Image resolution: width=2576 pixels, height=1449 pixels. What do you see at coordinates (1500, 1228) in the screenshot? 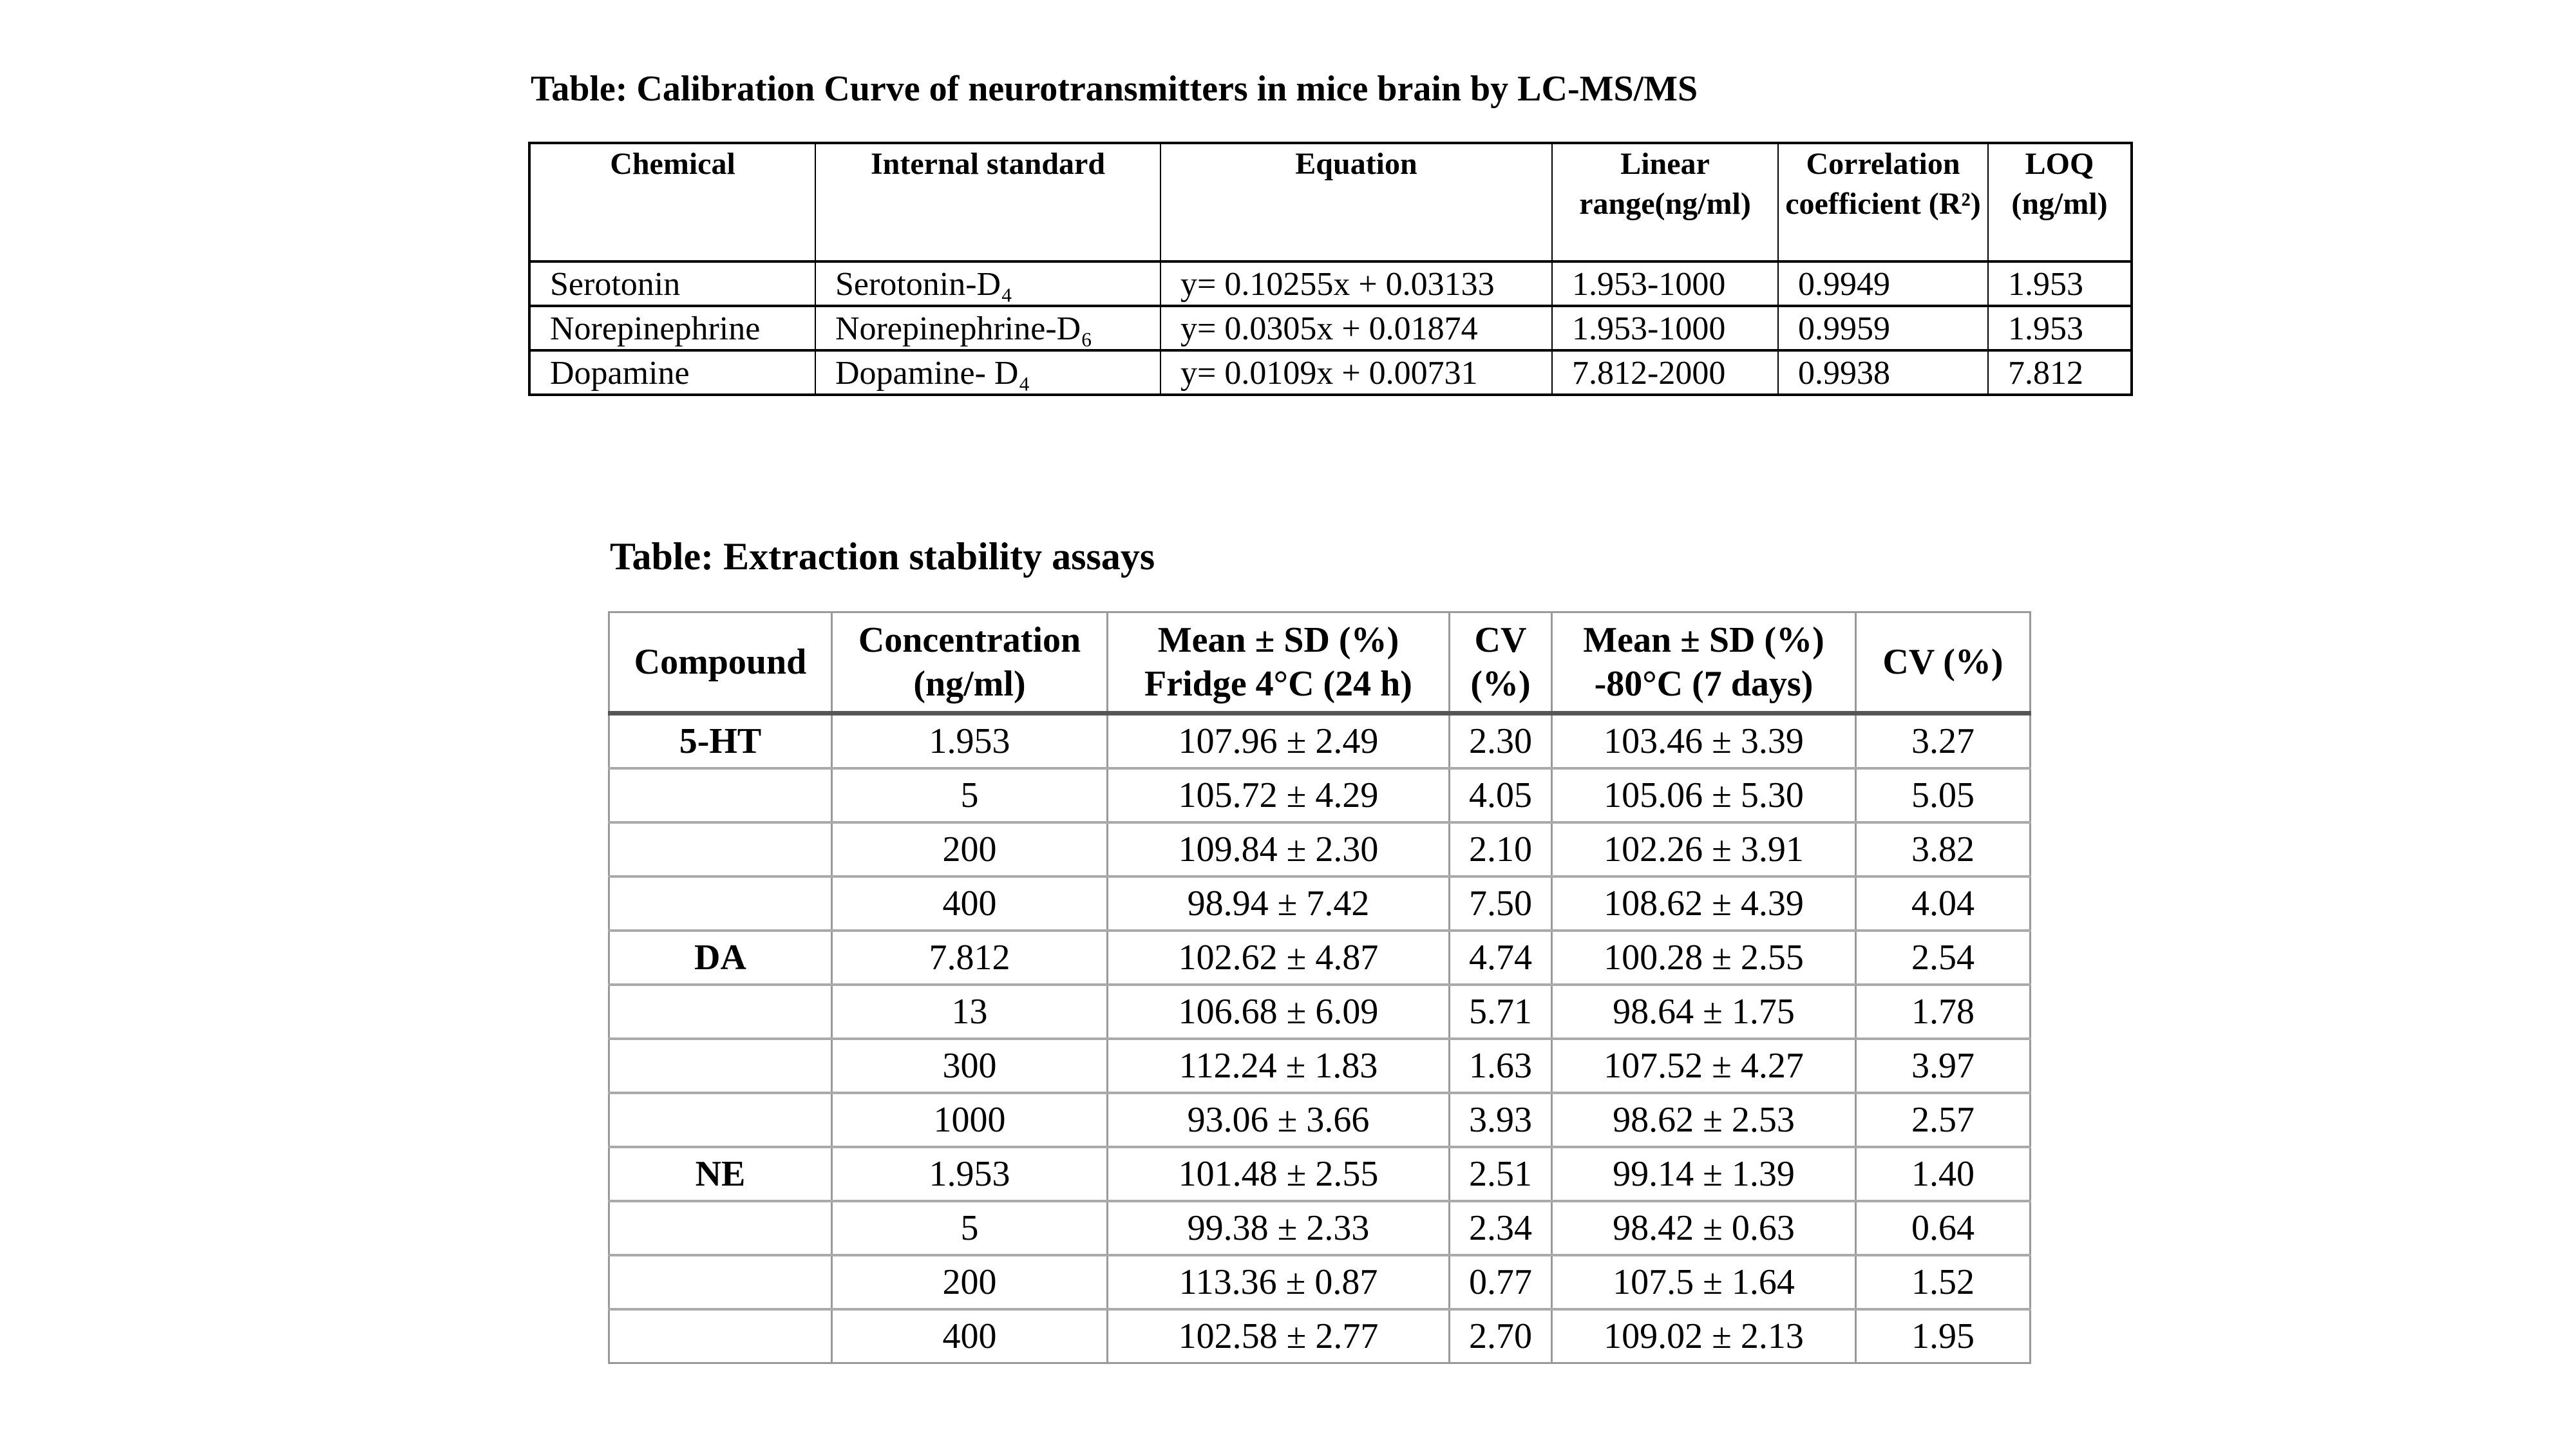
I see `stability-cell: 2.34` at bounding box center [1500, 1228].